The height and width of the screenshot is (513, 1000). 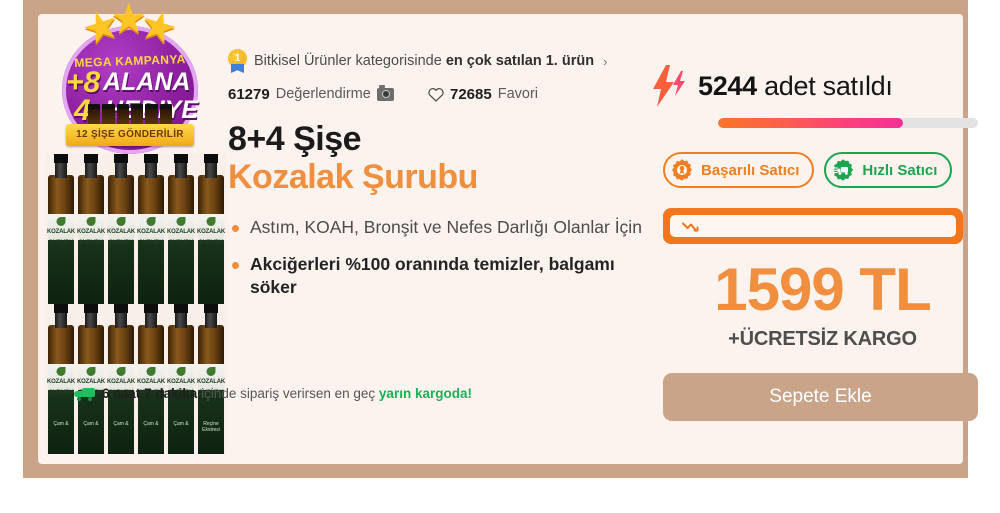 What do you see at coordinates (822, 289) in the screenshot?
I see `product-price: 1599 TL` at bounding box center [822, 289].